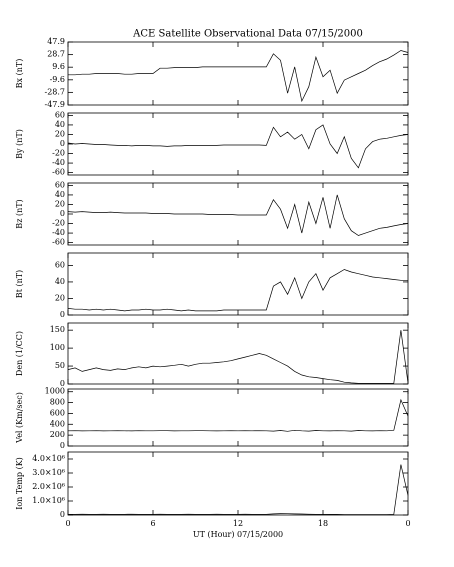 This screenshot has width=454, height=567. What do you see at coordinates (323, 523) in the screenshot?
I see `x-tick-label: 18` at bounding box center [323, 523].